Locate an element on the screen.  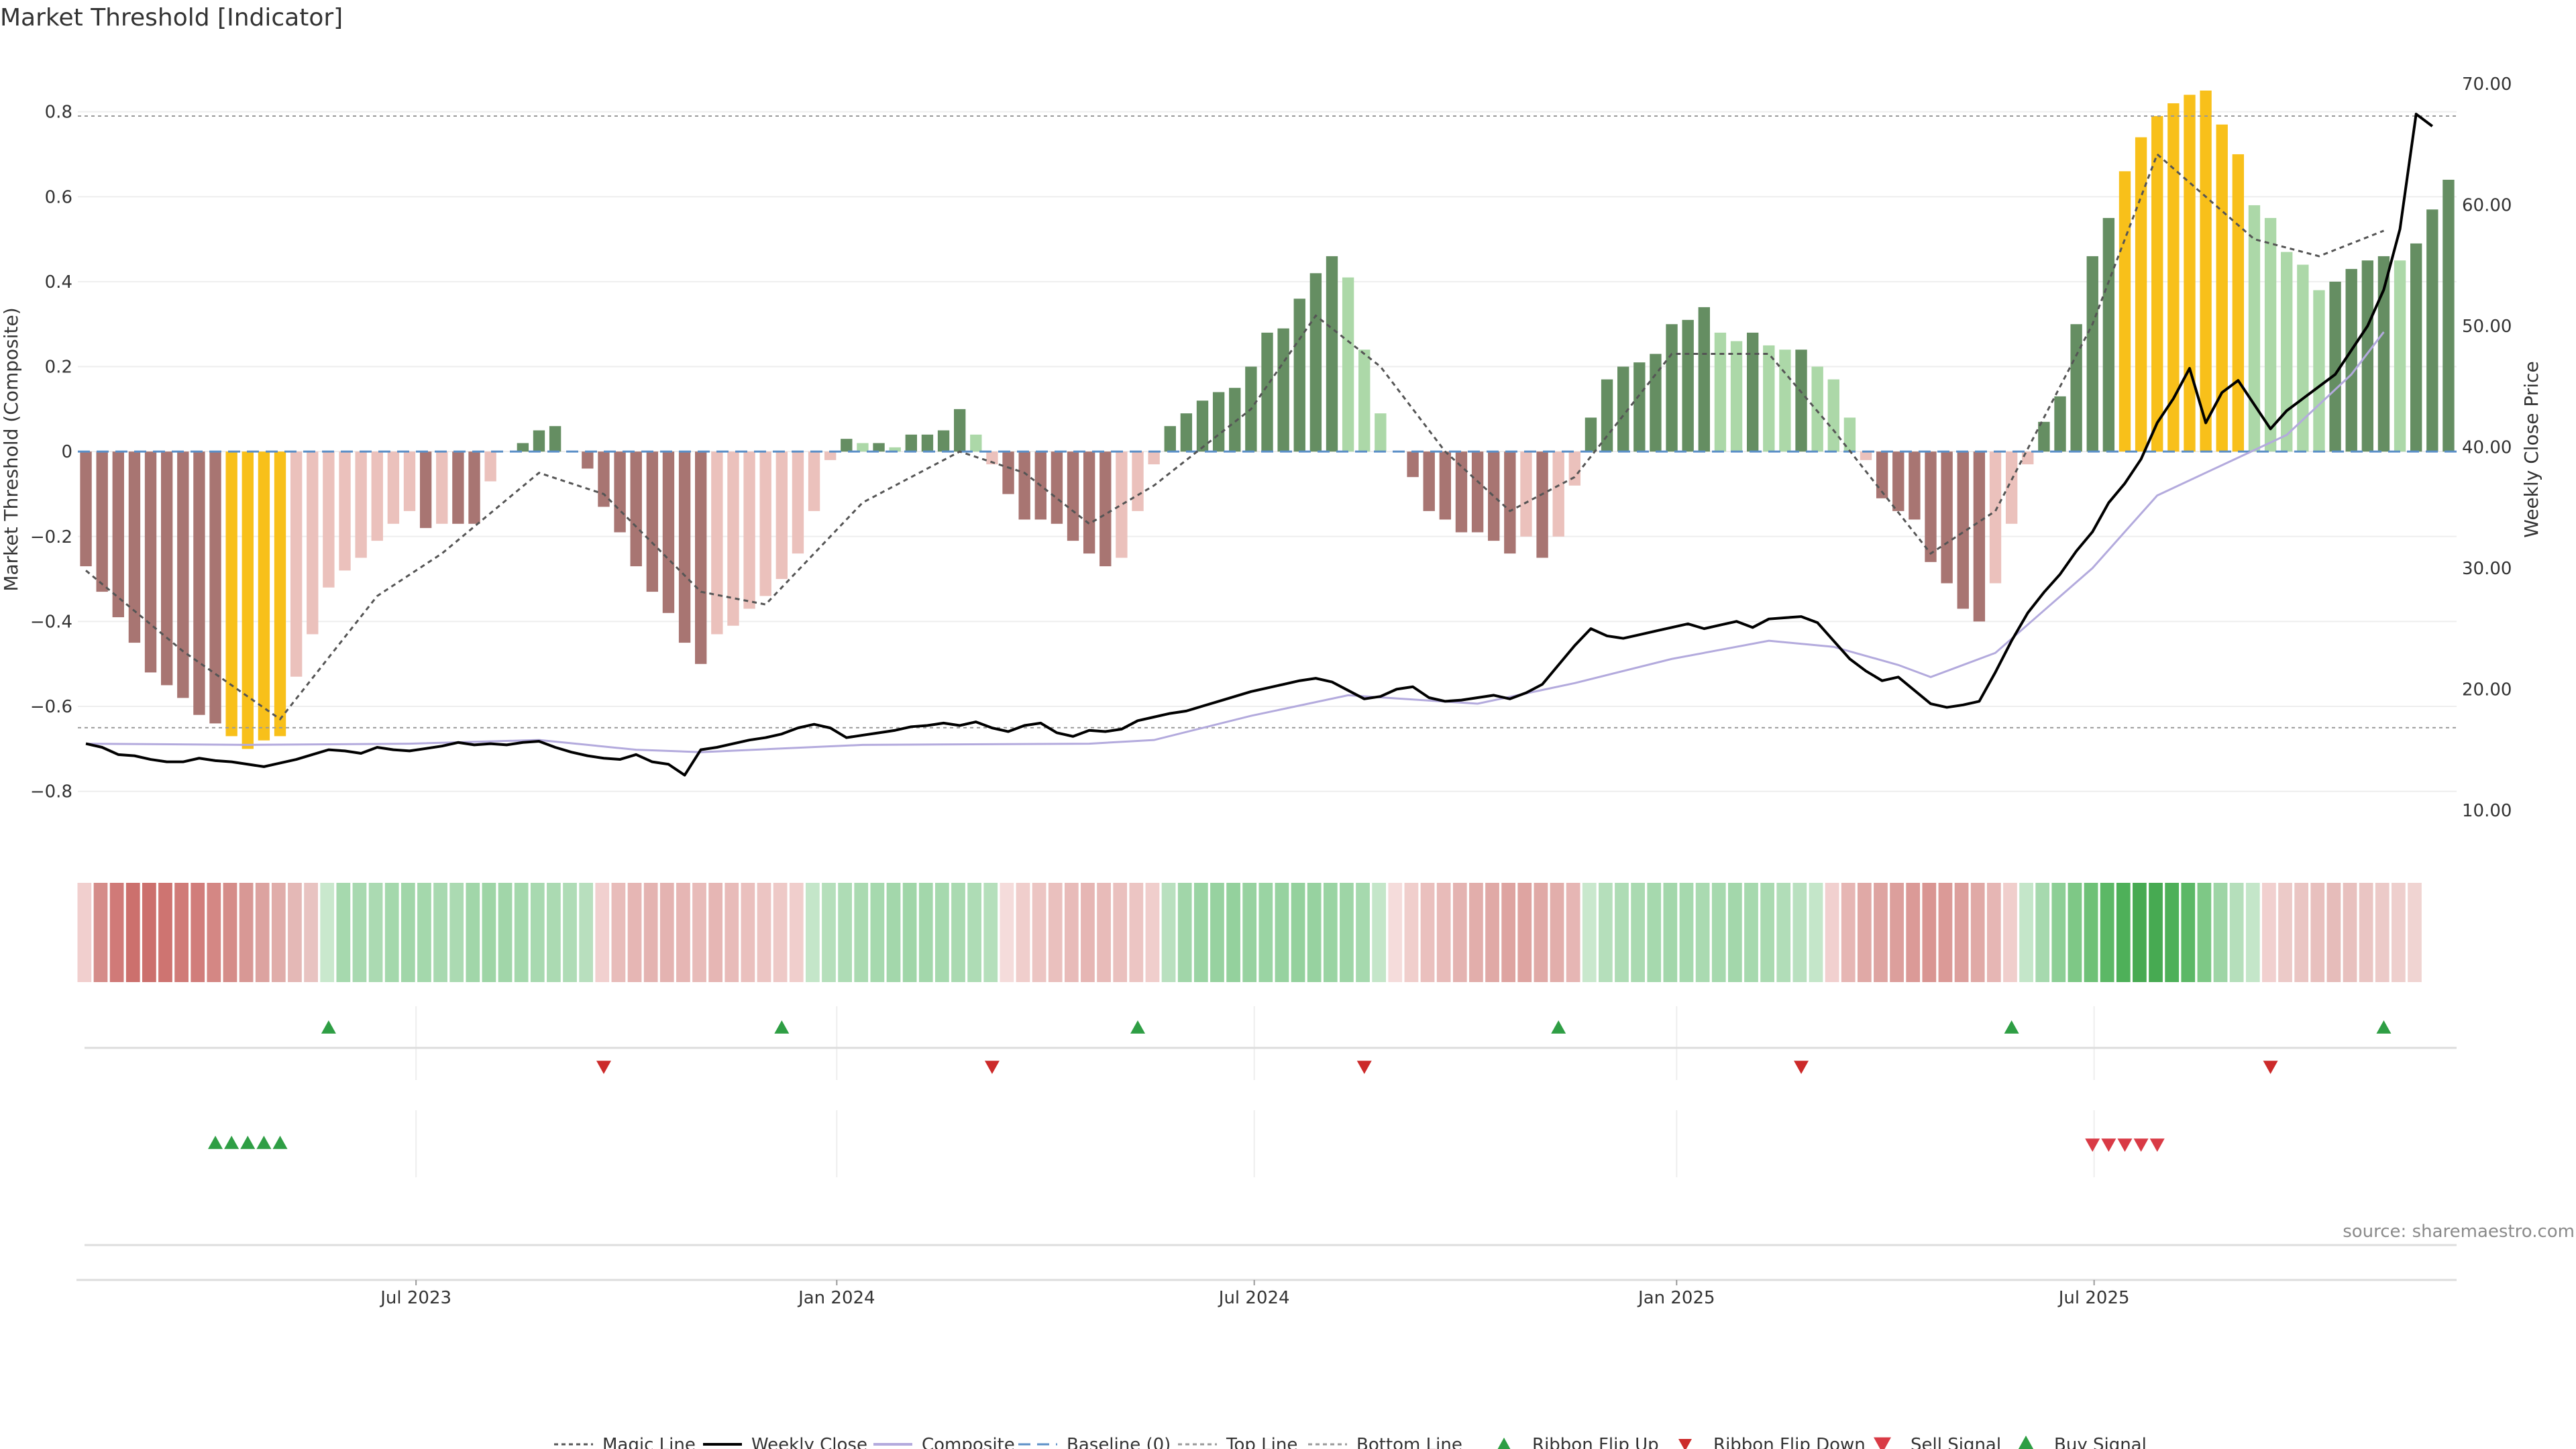
ribbon-flip-panel is located at coordinates (1271, 1047).